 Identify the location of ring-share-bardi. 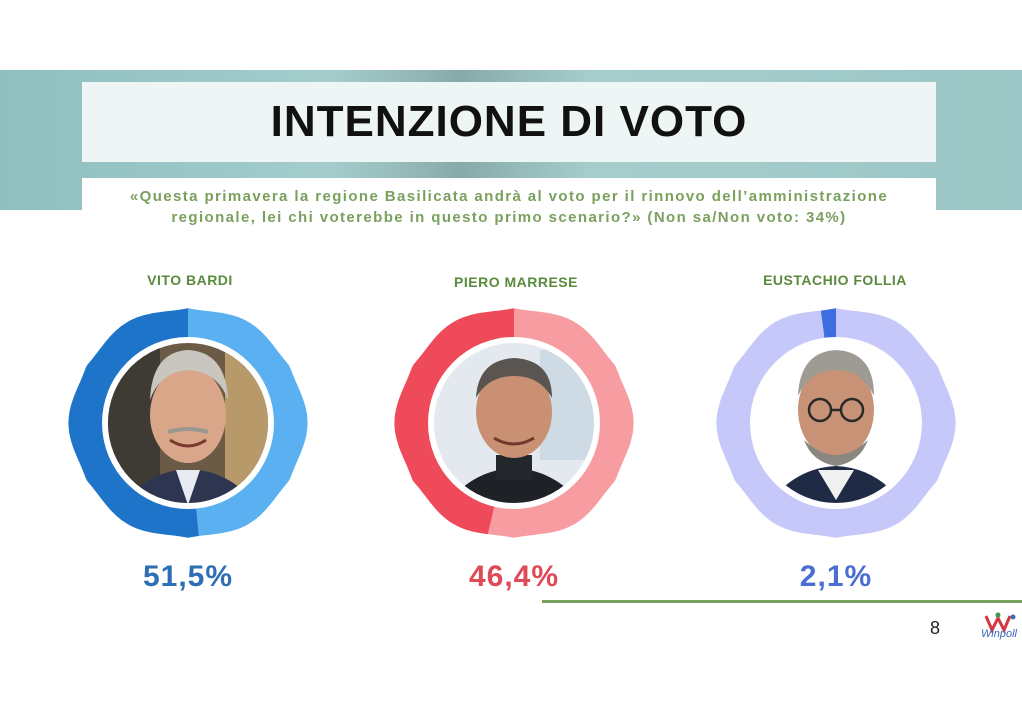
(133, 423).